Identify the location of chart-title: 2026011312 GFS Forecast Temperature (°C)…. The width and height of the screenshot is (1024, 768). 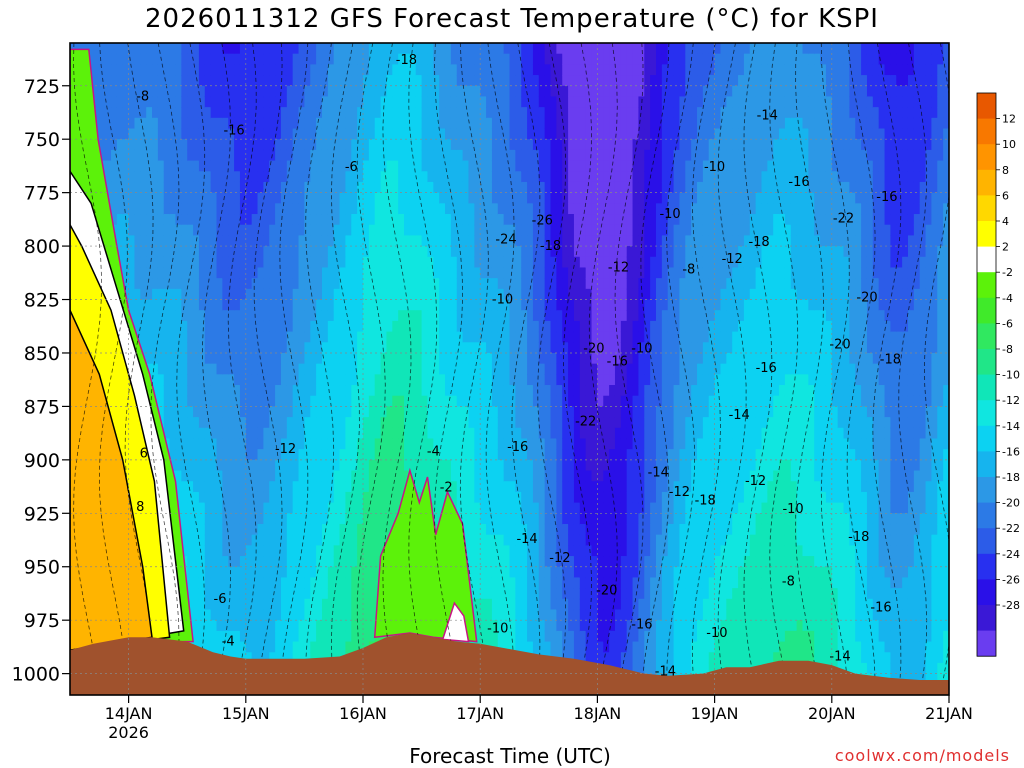
(512, 19).